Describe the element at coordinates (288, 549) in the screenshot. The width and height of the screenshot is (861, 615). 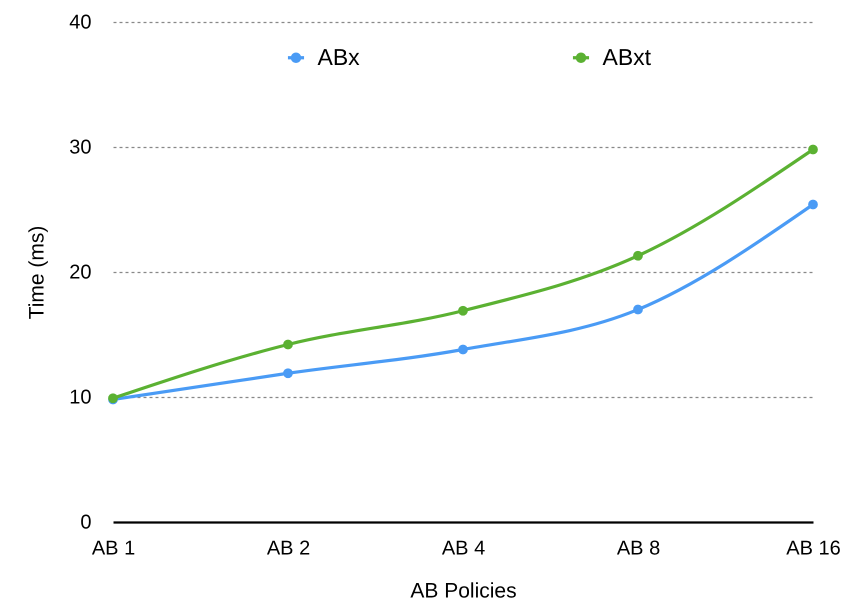
I see `x-tick-label: AB 2` at that location.